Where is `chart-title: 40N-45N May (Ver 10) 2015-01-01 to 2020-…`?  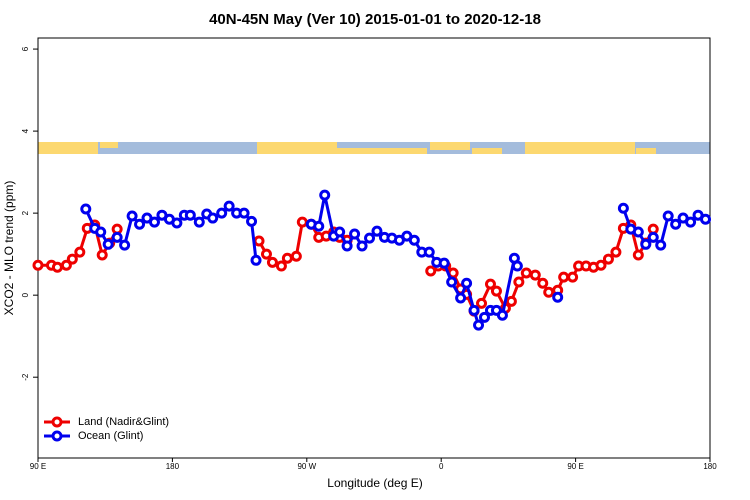
chart-title: 40N-45N May (Ver 10) 2015-01-01 to 2020-… is located at coordinates (375, 19).